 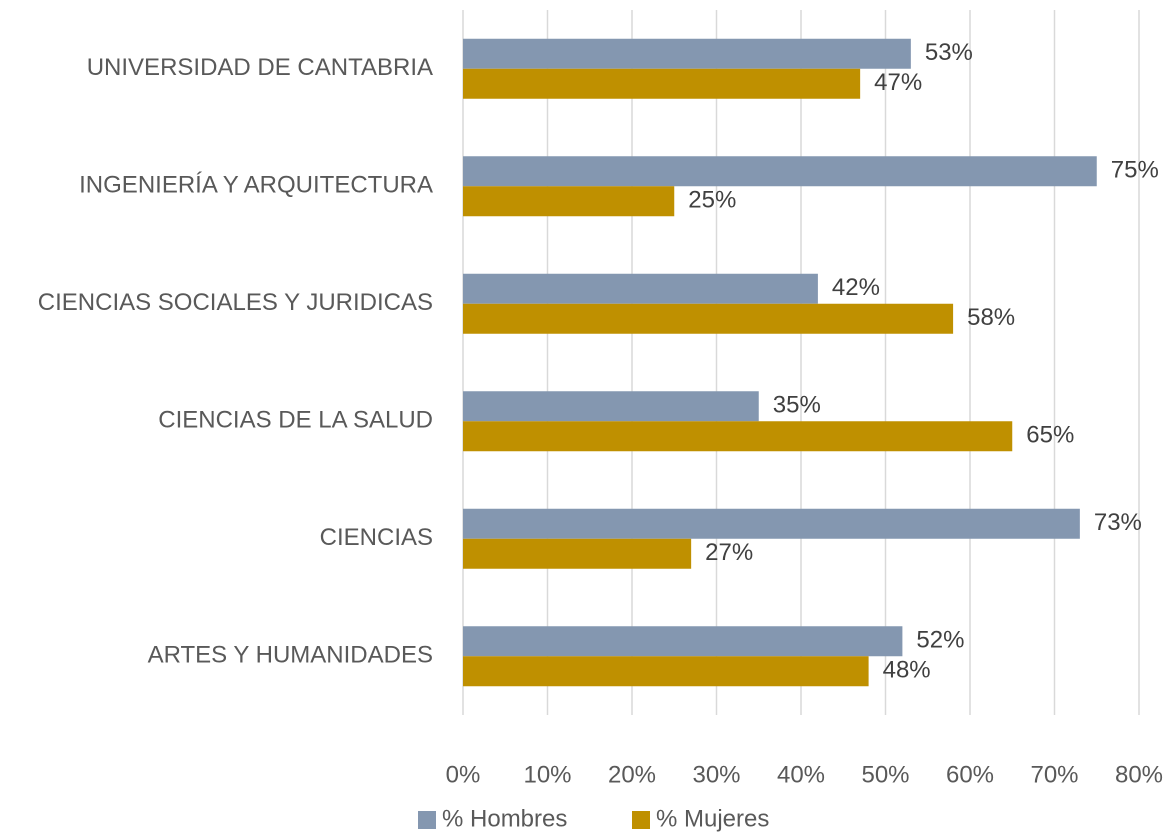 What do you see at coordinates (716, 774) in the screenshot?
I see `x-tick-label: 30%` at bounding box center [716, 774].